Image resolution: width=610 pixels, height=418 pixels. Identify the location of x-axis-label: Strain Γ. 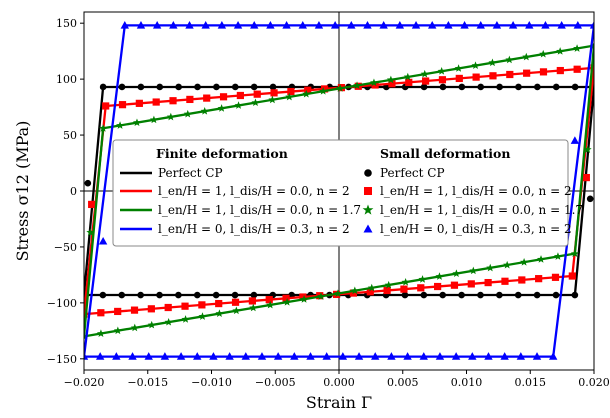
(339, 402).